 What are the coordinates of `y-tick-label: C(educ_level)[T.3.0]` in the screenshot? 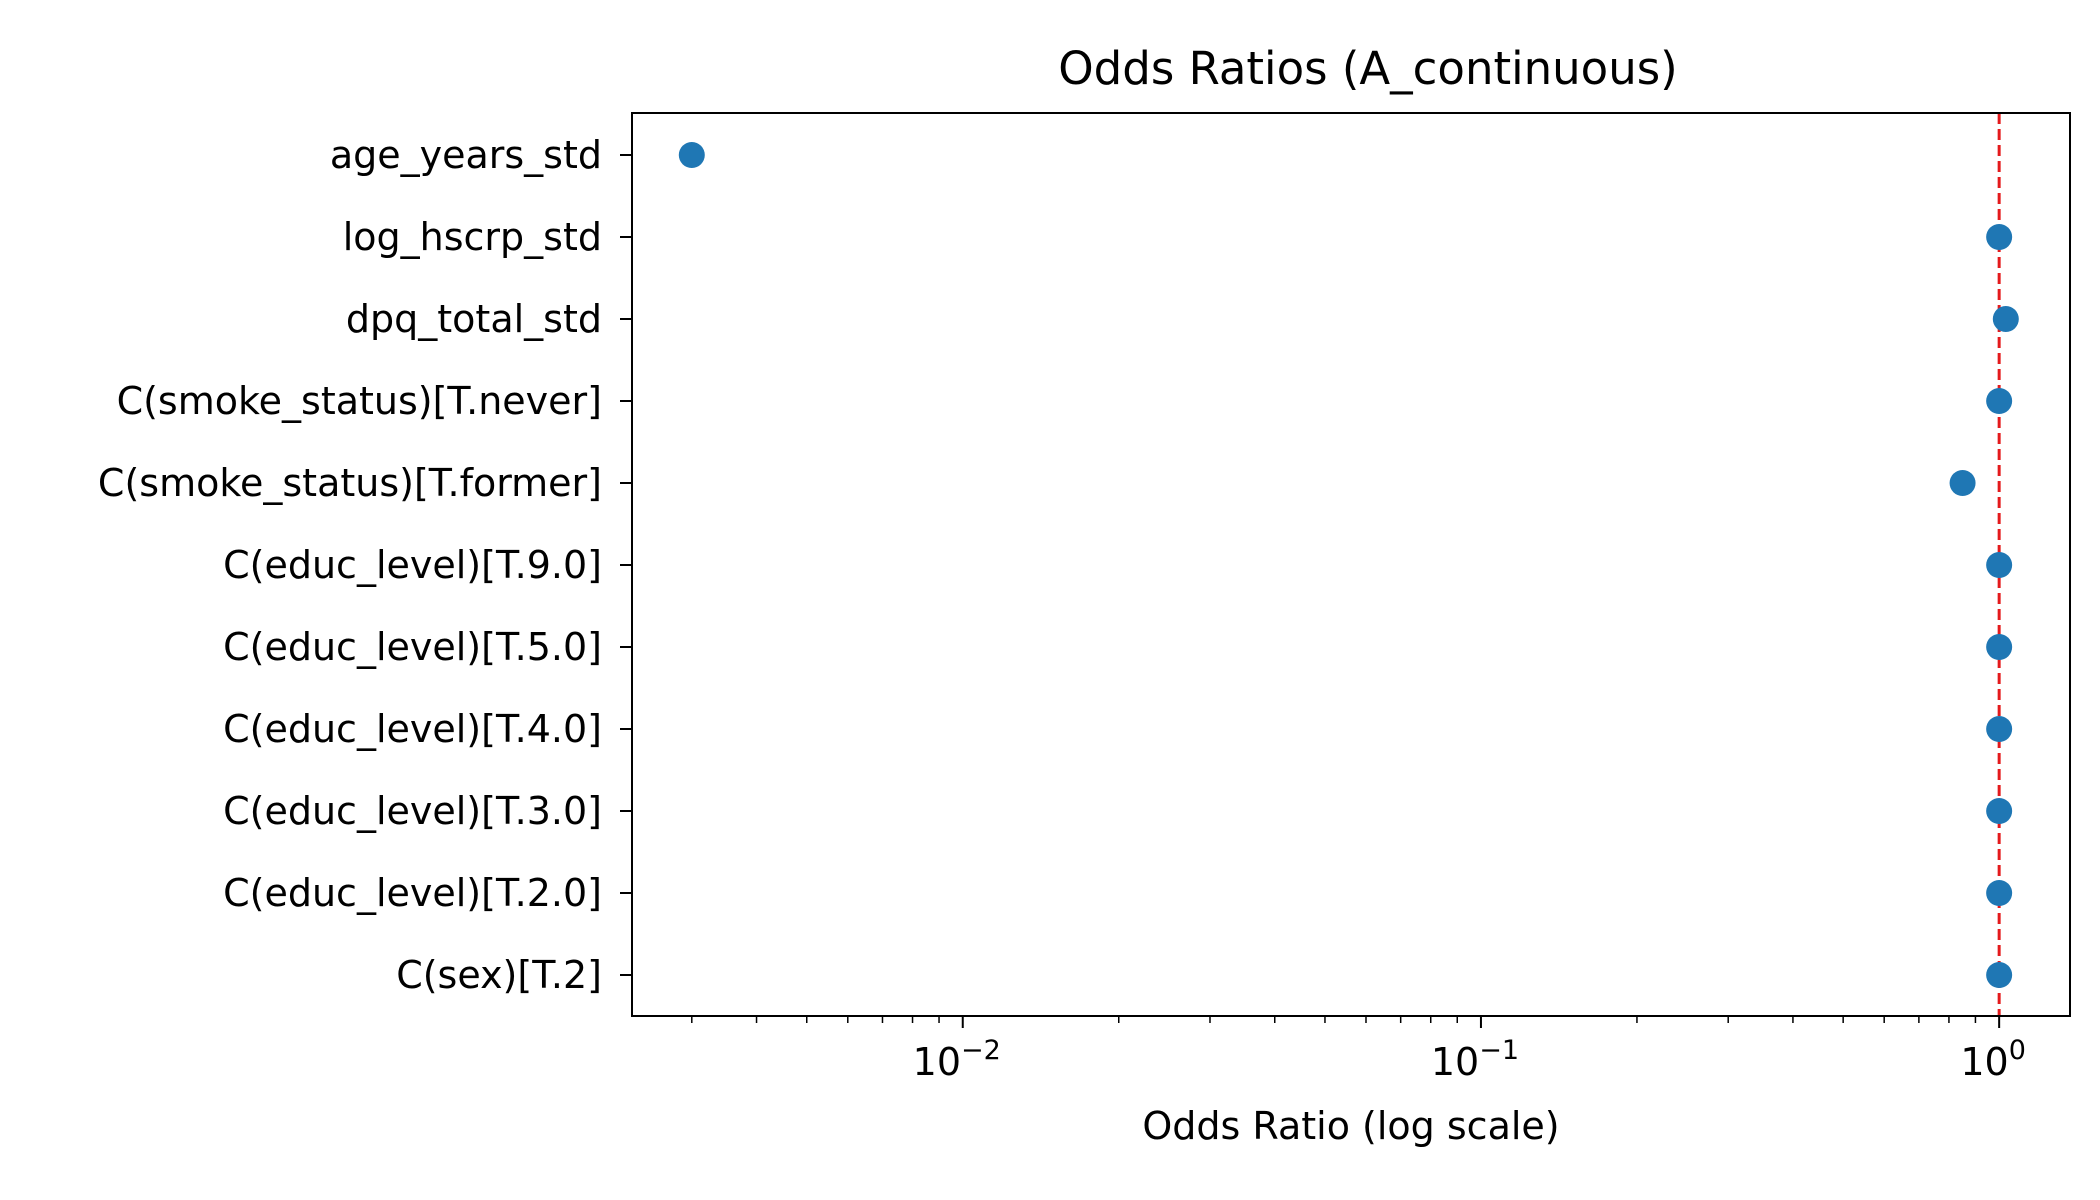 It's located at (412, 811).